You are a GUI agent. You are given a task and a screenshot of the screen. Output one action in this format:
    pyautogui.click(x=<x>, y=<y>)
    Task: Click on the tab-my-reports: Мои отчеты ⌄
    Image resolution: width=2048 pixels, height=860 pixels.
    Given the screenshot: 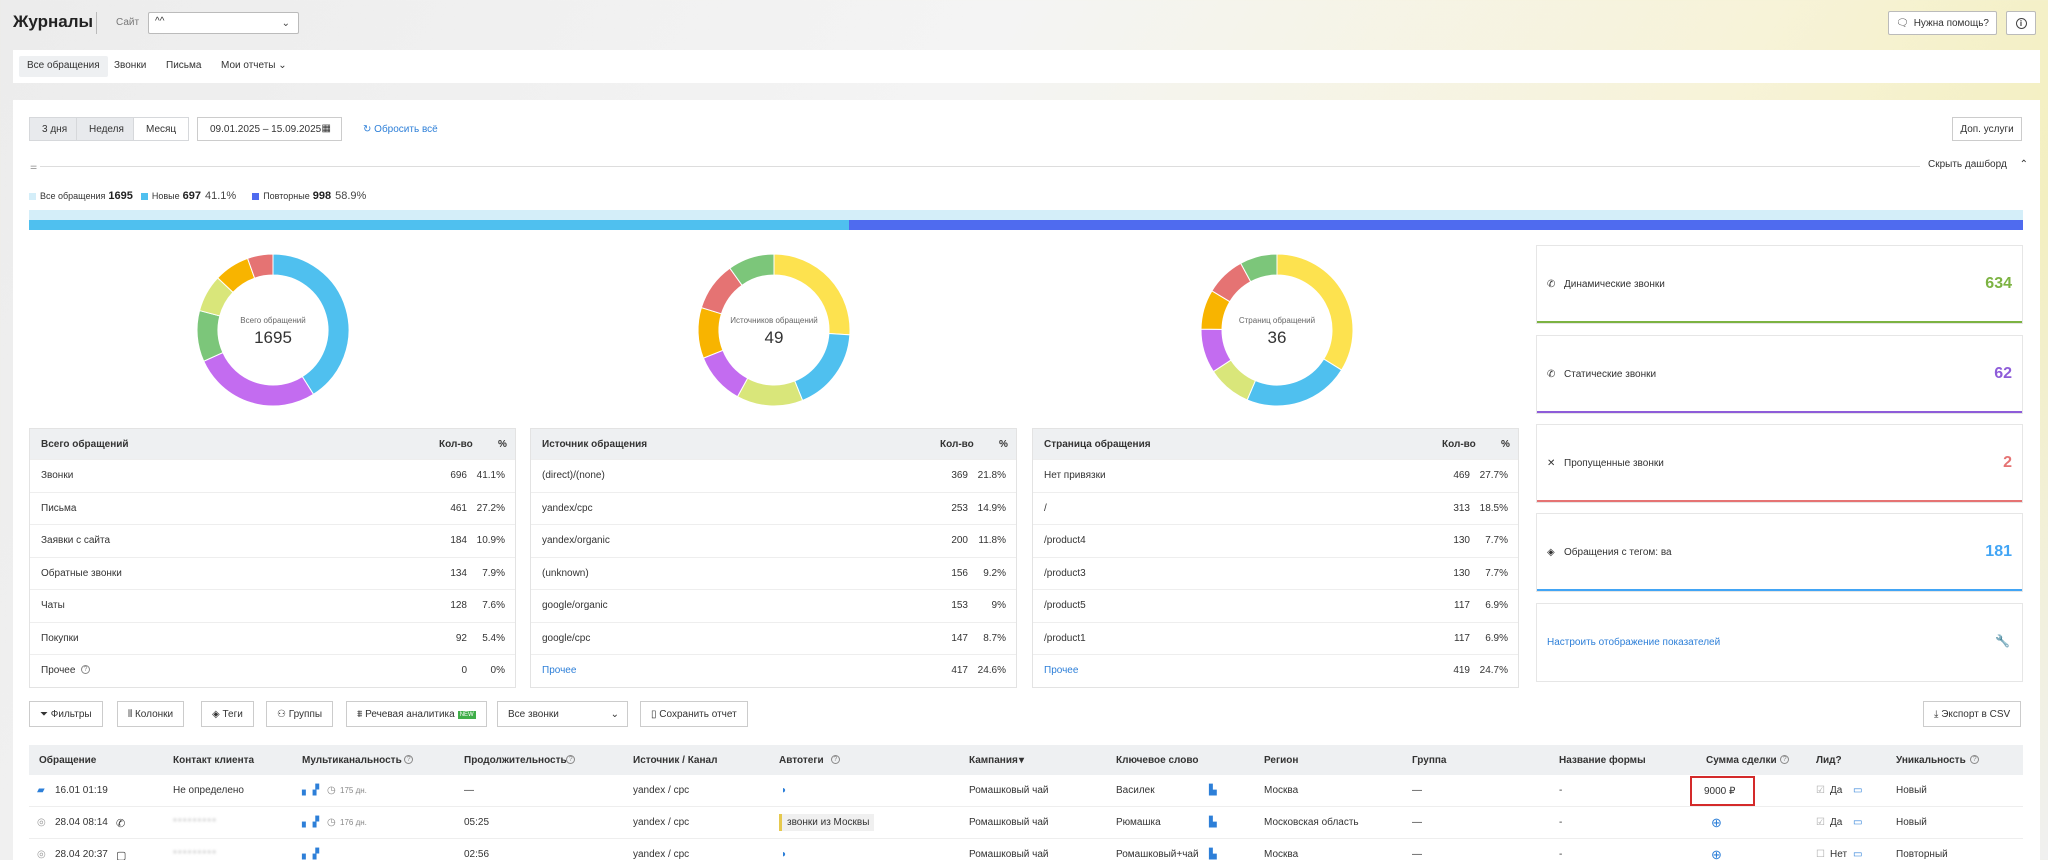 What is the action you would take?
    pyautogui.click(x=254, y=66)
    